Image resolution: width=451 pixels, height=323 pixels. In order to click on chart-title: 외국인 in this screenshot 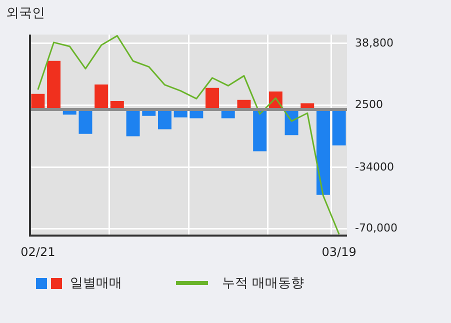, I will do `click(25, 13)`.